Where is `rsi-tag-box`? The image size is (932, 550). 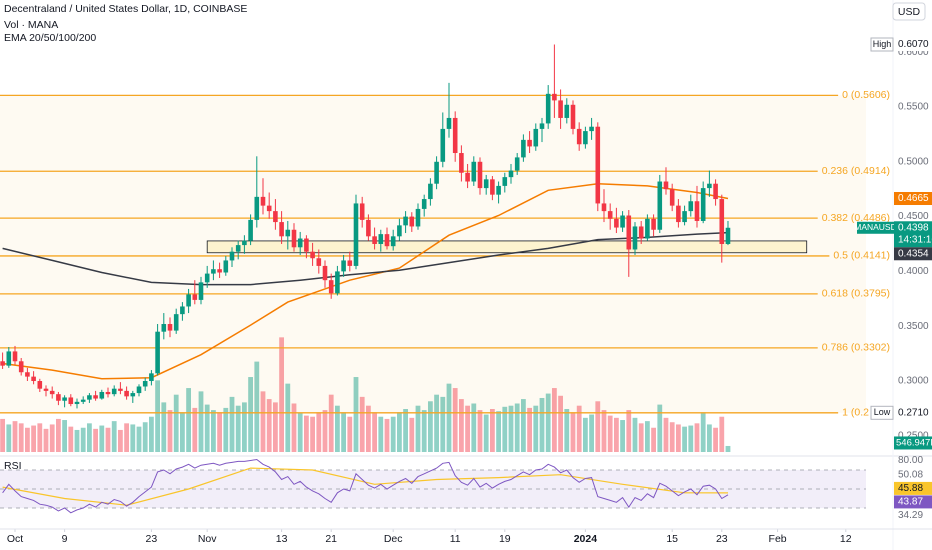
rsi-tag-box is located at coordinates (913, 488).